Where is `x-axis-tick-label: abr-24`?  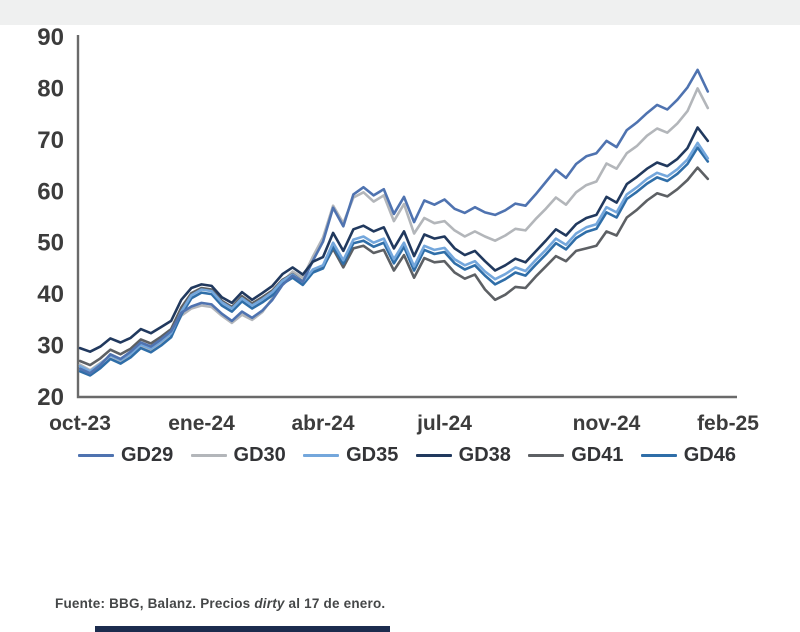 x-axis-tick-label: abr-24 is located at coordinates (322, 423).